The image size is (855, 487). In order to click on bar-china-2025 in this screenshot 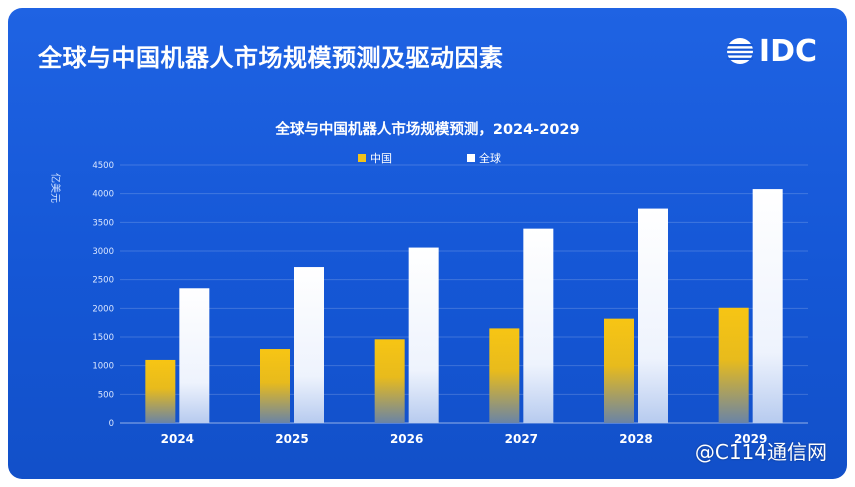, I will do `click(275, 386)`.